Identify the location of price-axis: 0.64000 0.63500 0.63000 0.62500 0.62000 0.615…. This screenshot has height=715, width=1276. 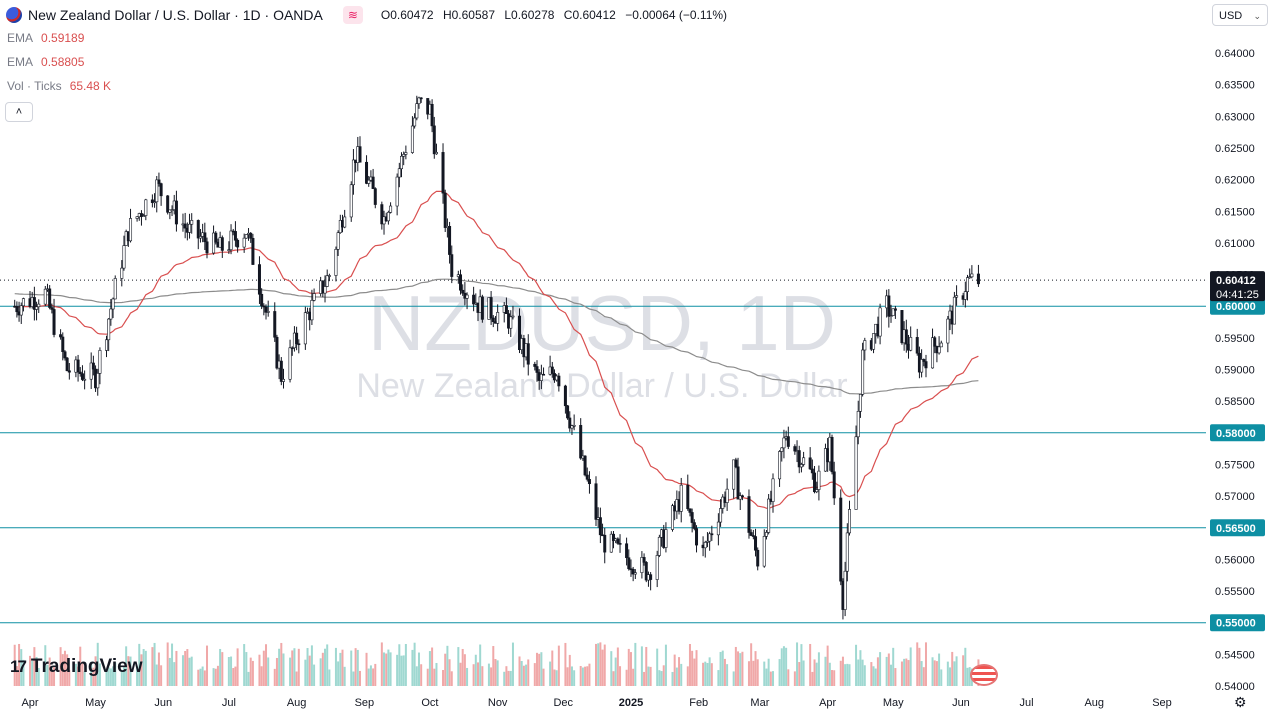
(1235, 370).